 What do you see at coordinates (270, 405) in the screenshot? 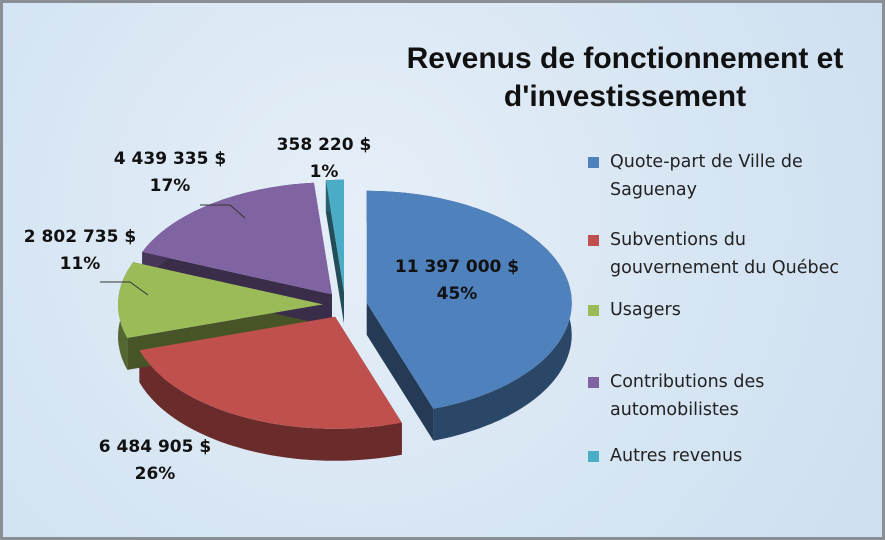
I see `slice-outer-side` at bounding box center [270, 405].